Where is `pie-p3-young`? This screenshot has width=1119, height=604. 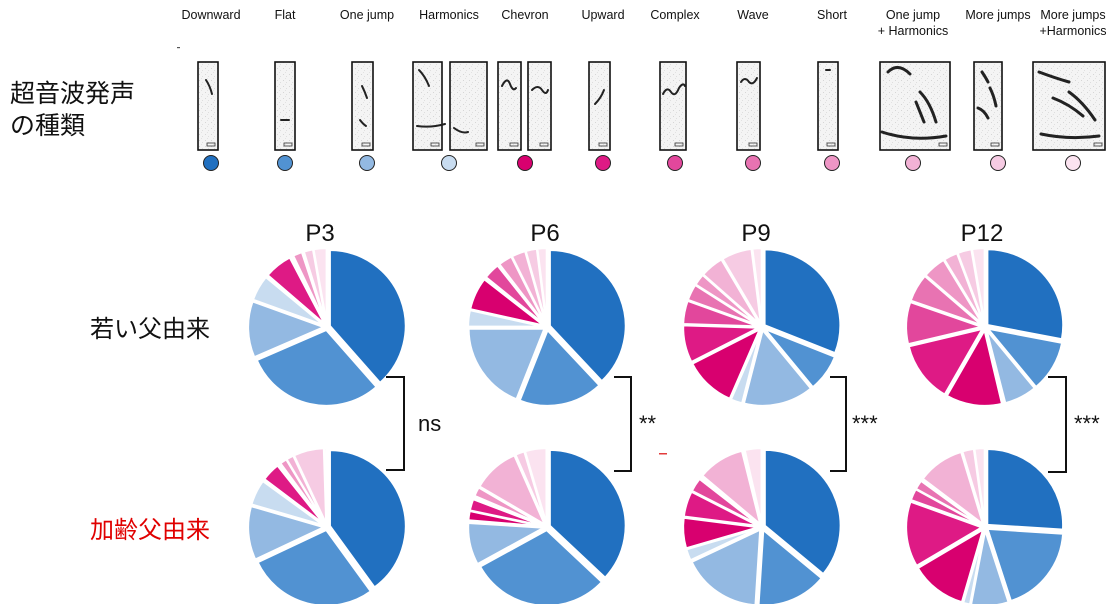
pie-p3-young is located at coordinates (326, 326).